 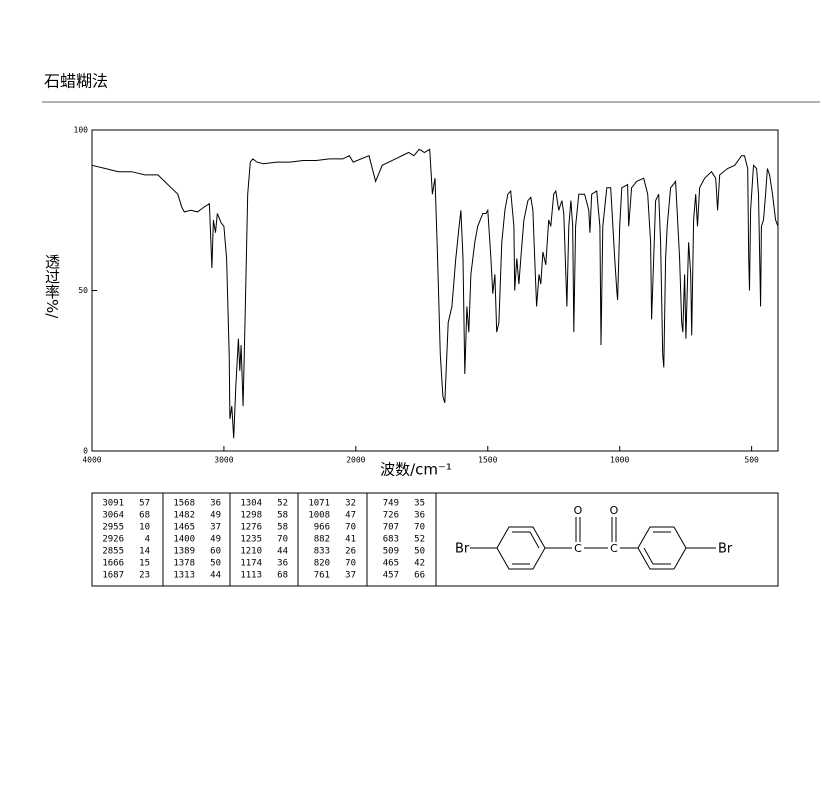 I want to click on peak-wavenumber: 1389, so click(x=184, y=552).